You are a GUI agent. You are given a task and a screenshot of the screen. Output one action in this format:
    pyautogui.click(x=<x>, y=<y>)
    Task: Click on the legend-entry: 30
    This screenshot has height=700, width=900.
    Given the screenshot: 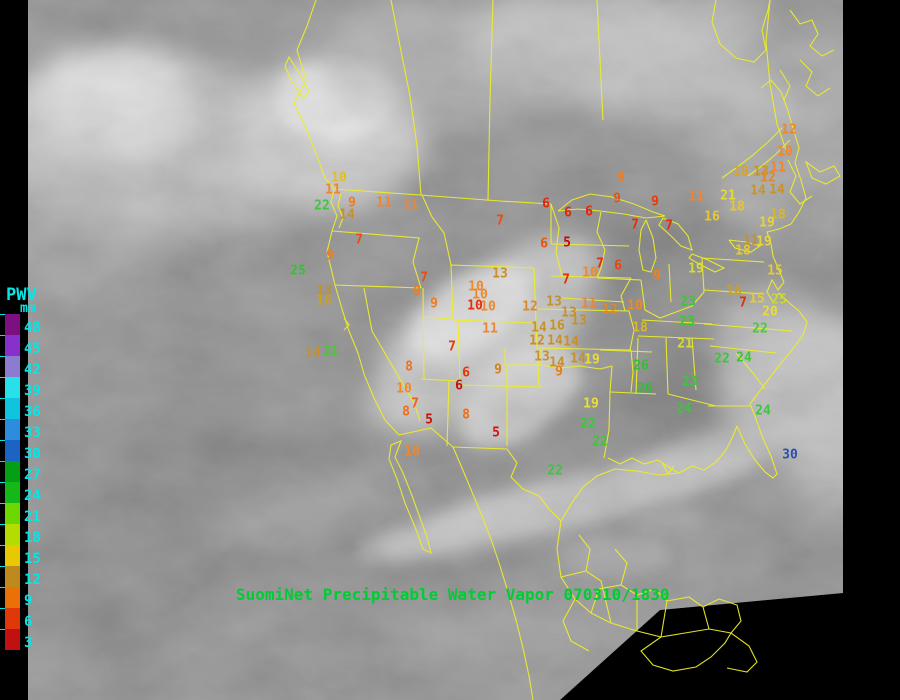 What is the action you would take?
    pyautogui.click(x=32, y=450)
    